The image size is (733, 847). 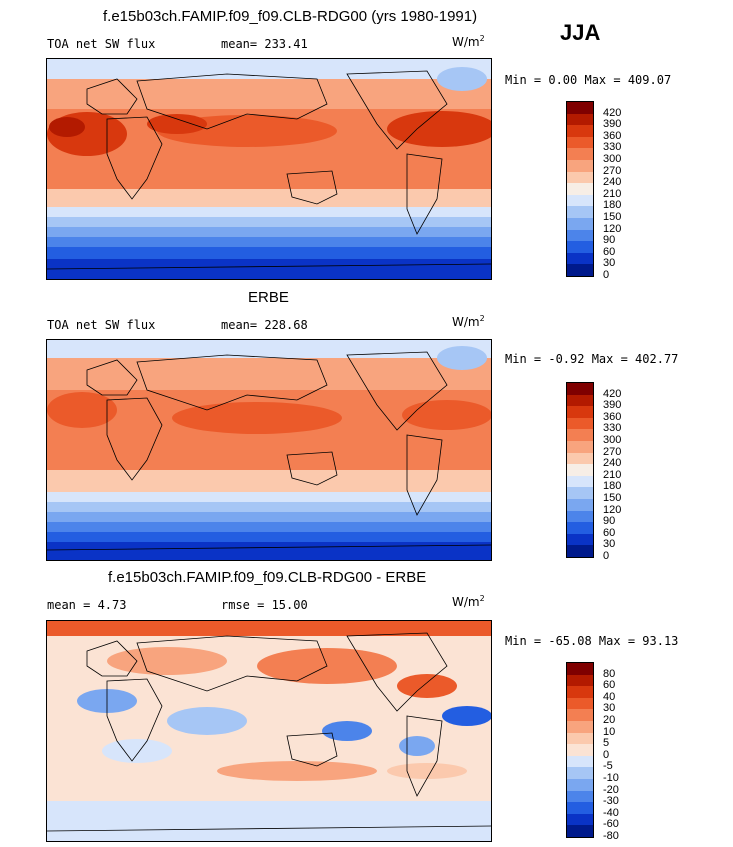 I want to click on colorbar-tick-label: 20, so click(x=609, y=720).